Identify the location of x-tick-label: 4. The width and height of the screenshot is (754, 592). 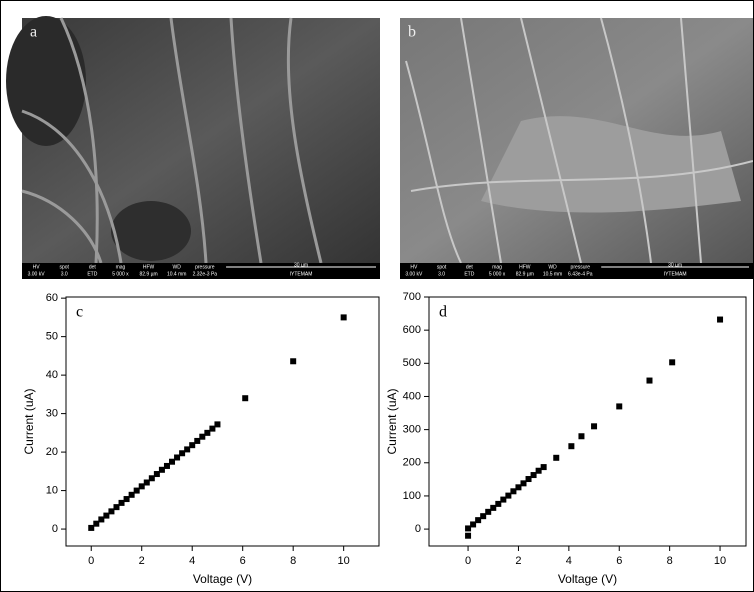
(192, 561).